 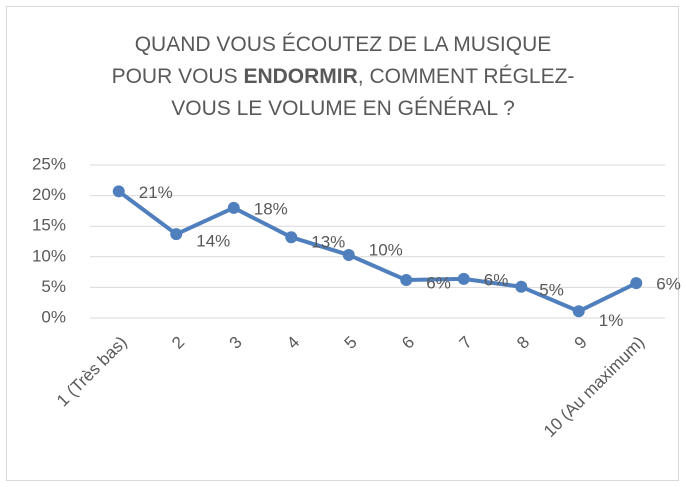 What do you see at coordinates (213, 241) in the screenshot?
I see `data-label: 14%` at bounding box center [213, 241].